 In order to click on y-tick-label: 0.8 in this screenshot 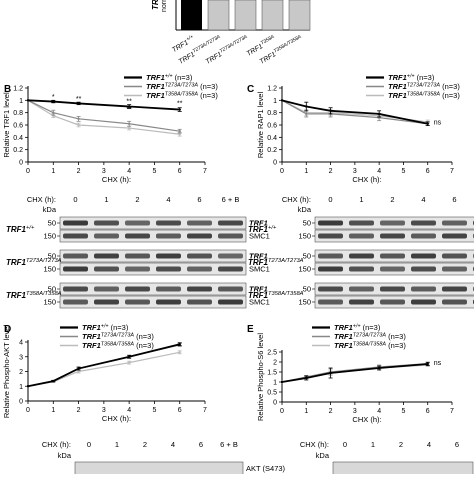, I will do `click(272, 113)`.